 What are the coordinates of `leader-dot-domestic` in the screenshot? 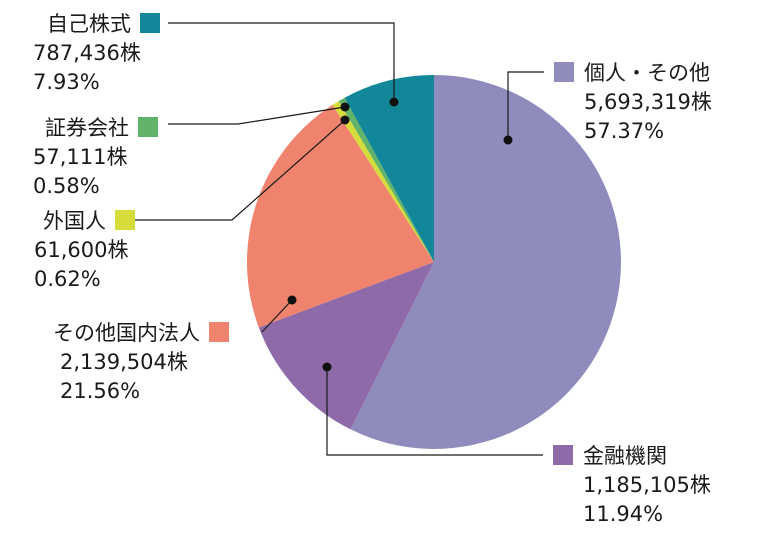 It's located at (292, 300).